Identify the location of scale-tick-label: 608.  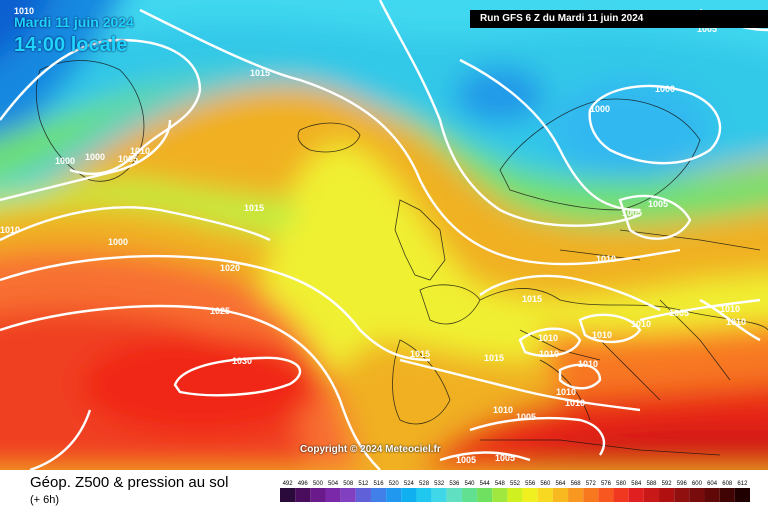
(727, 484).